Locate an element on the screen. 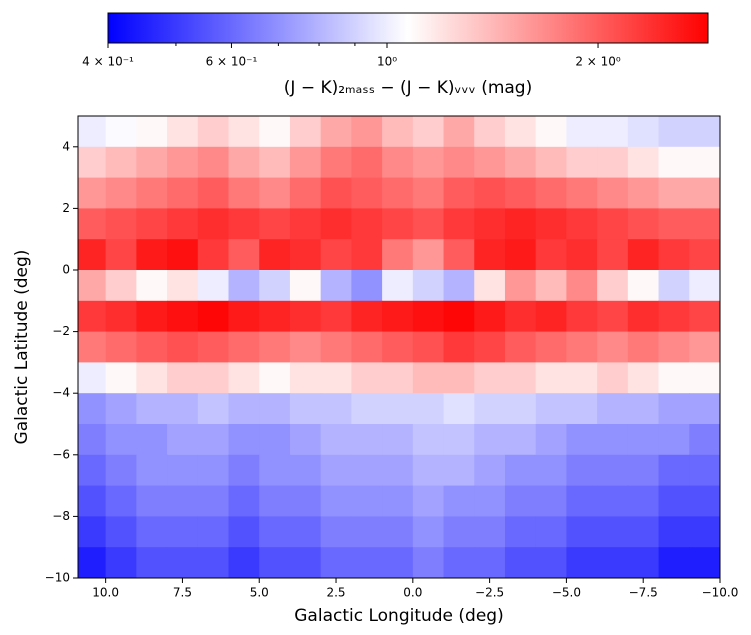 Image resolution: width=751 pixels, height=635 pixels. y-tick-label: −4 is located at coordinates (61, 393).